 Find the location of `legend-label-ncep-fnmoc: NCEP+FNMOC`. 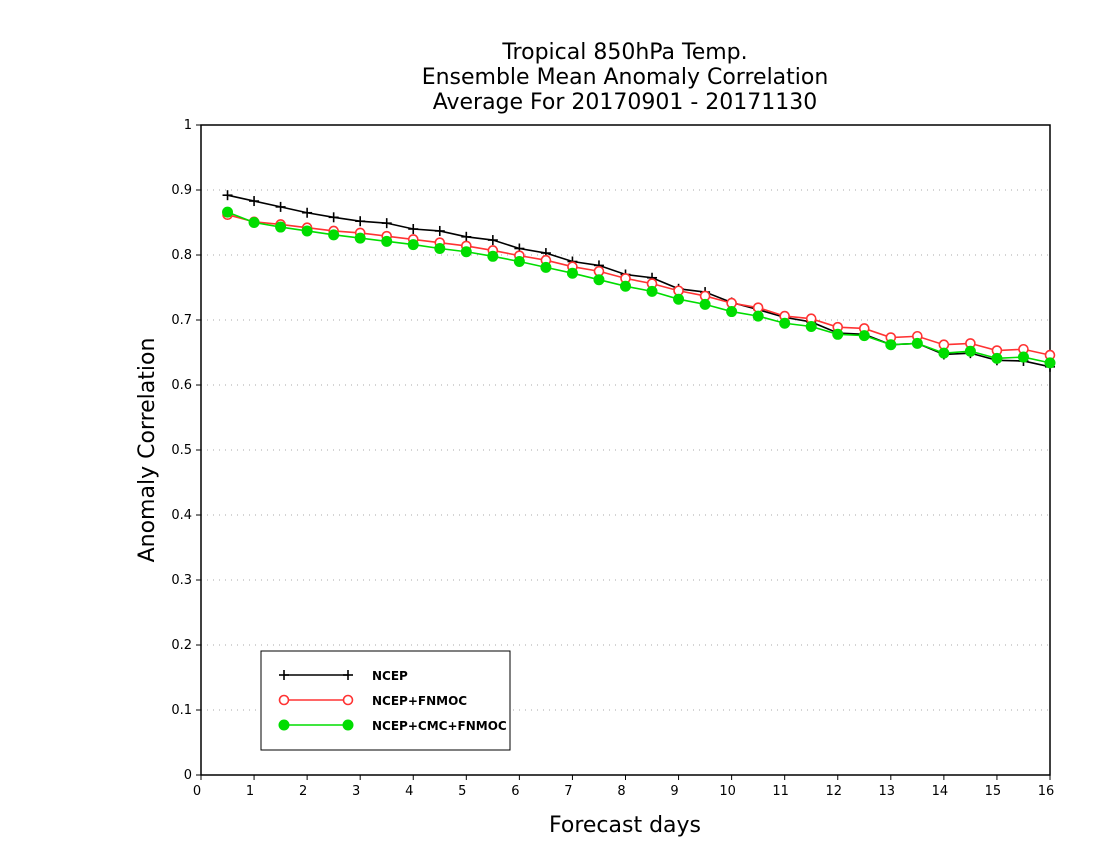

legend-label-ncep-fnmoc: NCEP+FNMOC is located at coordinates (419, 701).